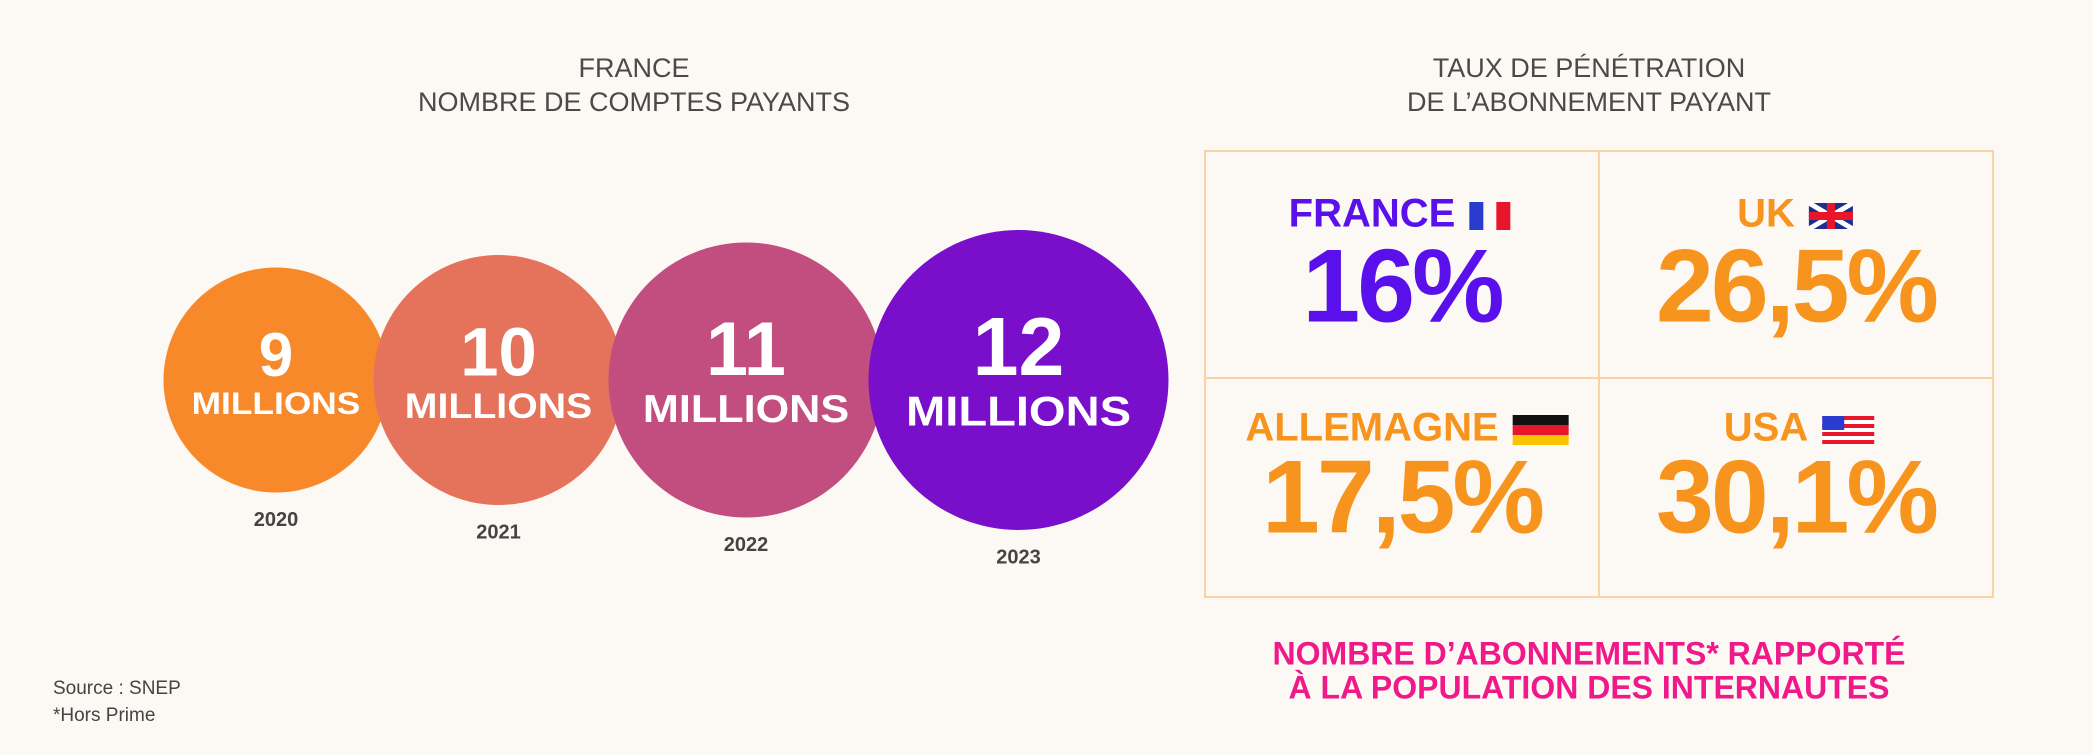 The width and height of the screenshot is (2093, 755). Describe the element at coordinates (1589, 687) in the screenshot. I see `note: À LA POPULATION DES INTERNAUTES` at that location.